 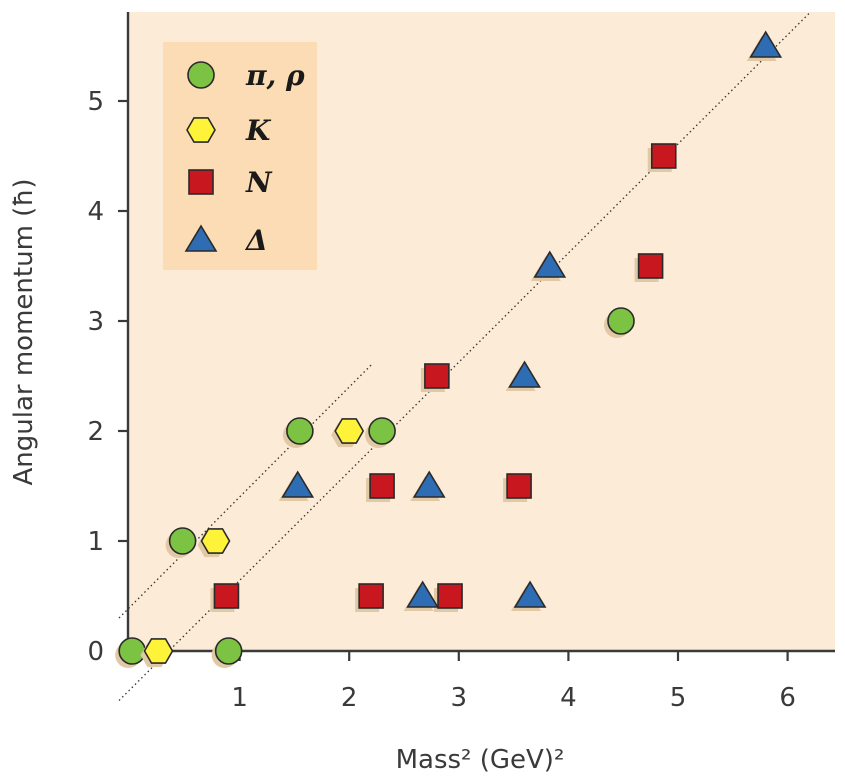 What do you see at coordinates (107, 377) in the screenshot?
I see `y-ticks: 0 1 2 3 4 5` at bounding box center [107, 377].